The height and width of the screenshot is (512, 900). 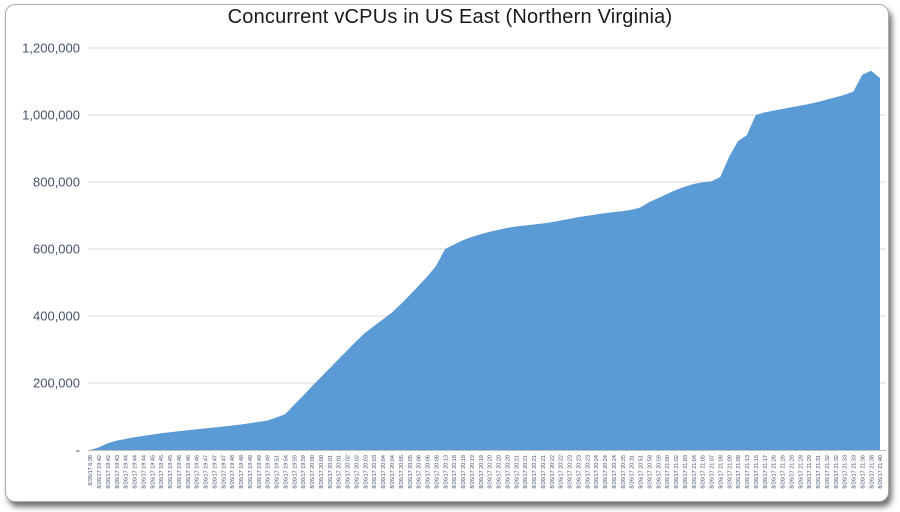 I want to click on x-axis-tick-label: 8/26/17 21:31, so click(x=819, y=472).